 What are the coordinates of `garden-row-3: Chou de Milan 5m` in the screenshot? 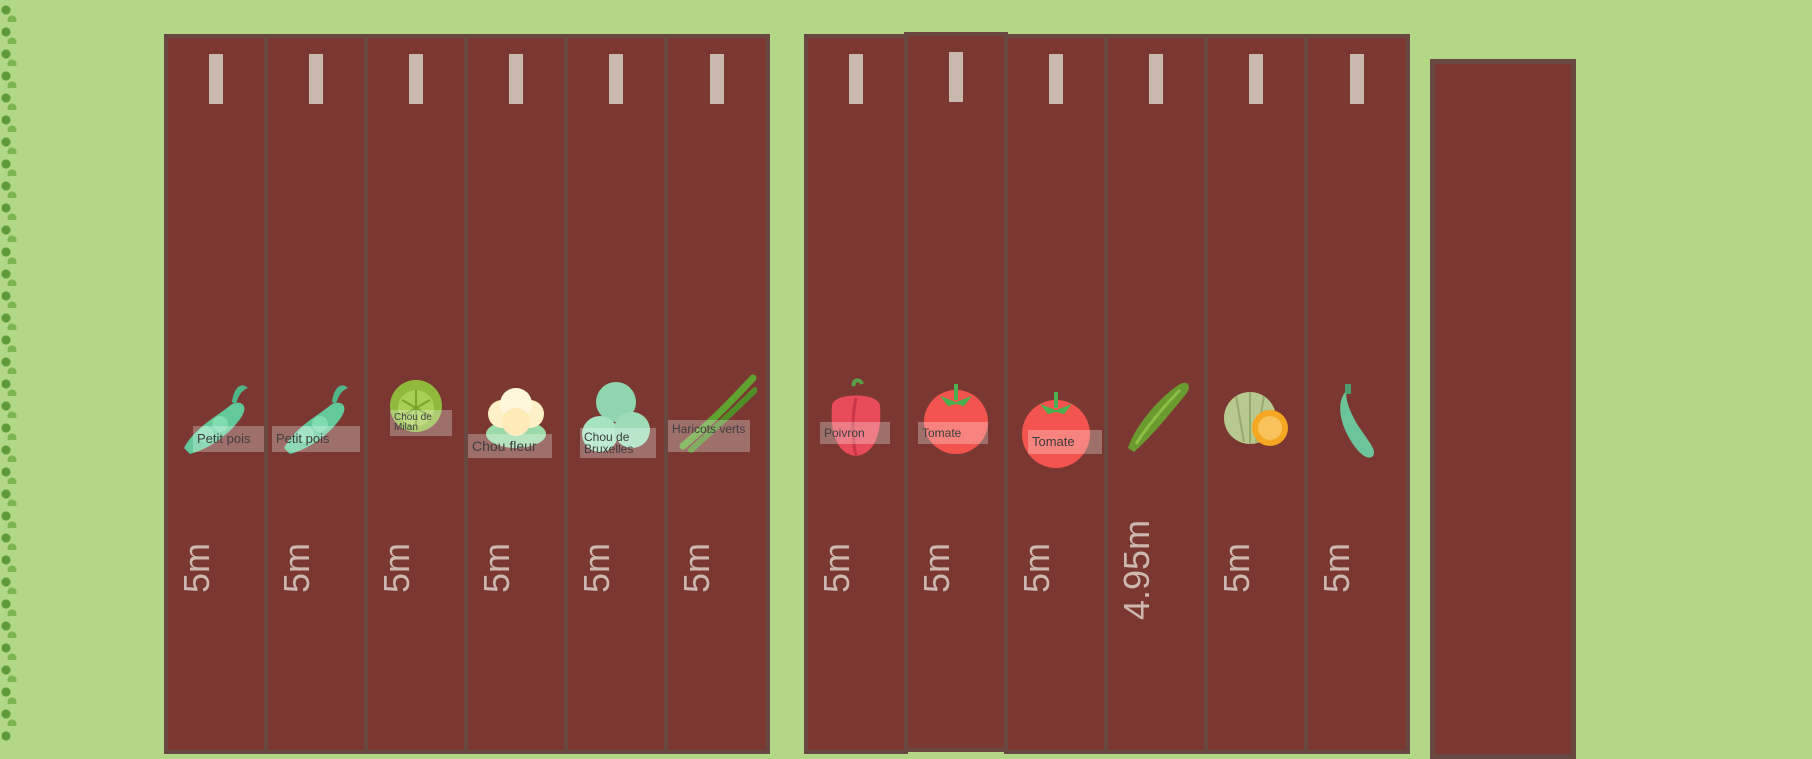 It's located at (416, 394).